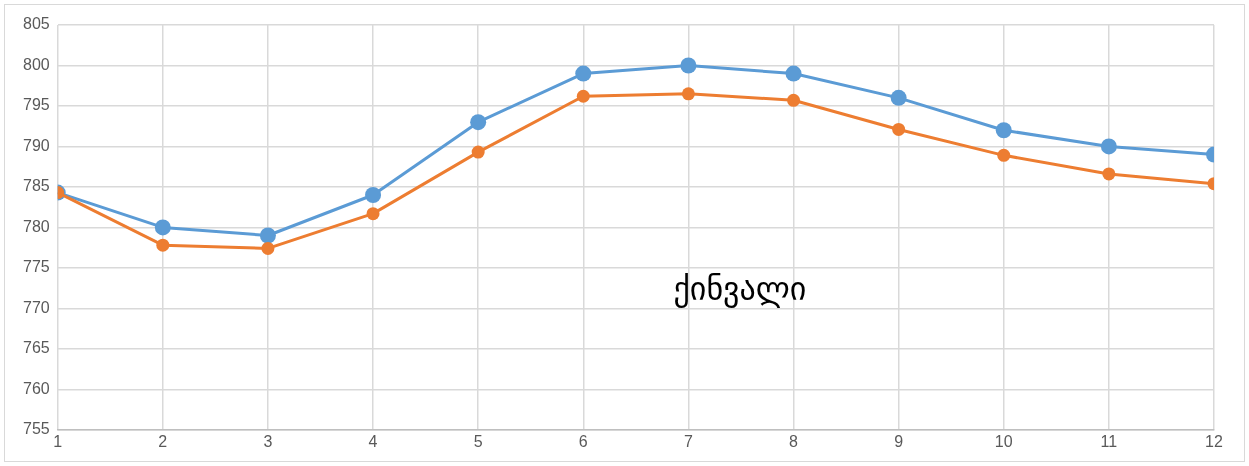  I want to click on y-tick-label: 775, so click(36, 267).